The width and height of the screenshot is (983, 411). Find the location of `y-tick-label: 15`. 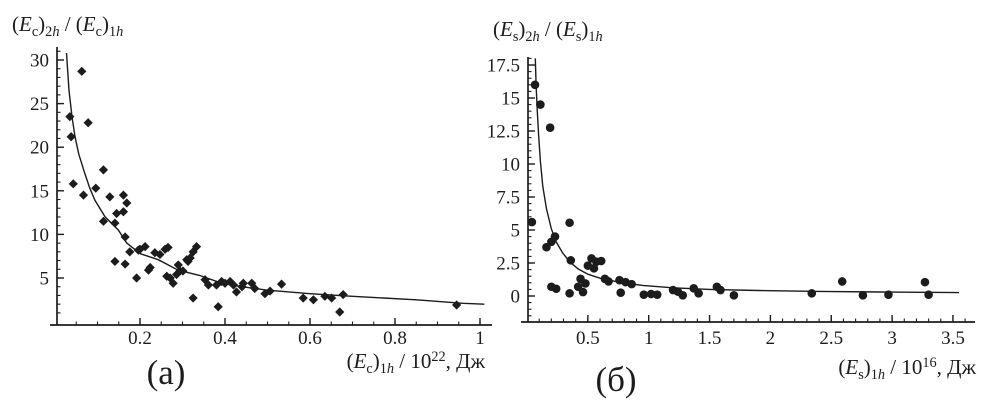

y-tick-label: 15 is located at coordinates (39, 191).